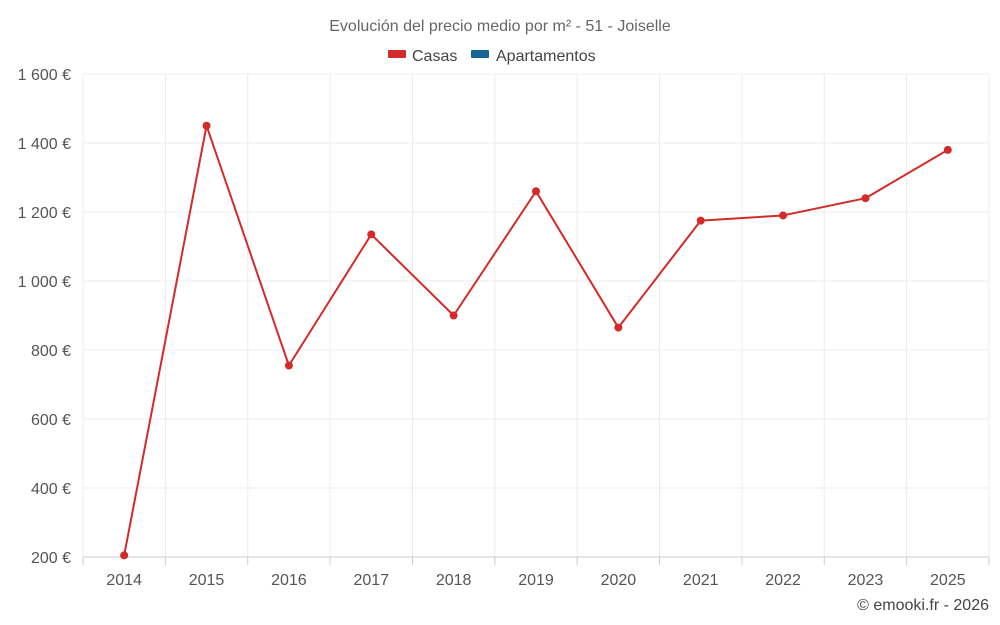  Describe the element at coordinates (619, 580) in the screenshot. I see `x-tick-label: 2020` at that location.